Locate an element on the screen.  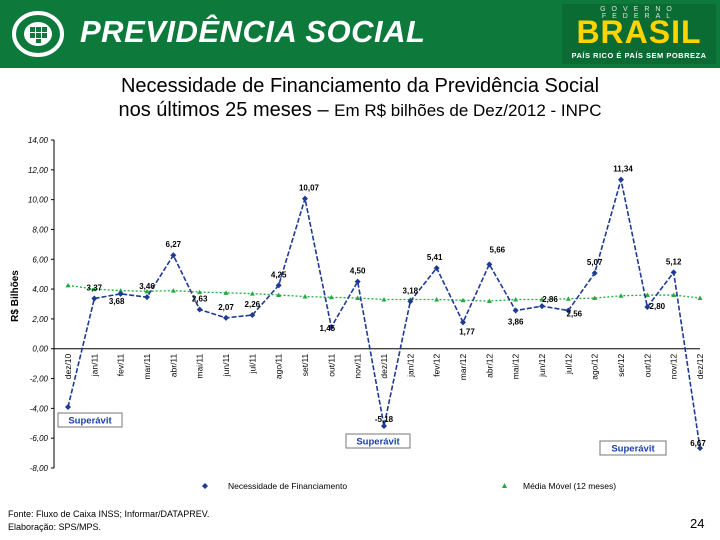
x-tick-label: set/11 is located at coordinates (305, 364).